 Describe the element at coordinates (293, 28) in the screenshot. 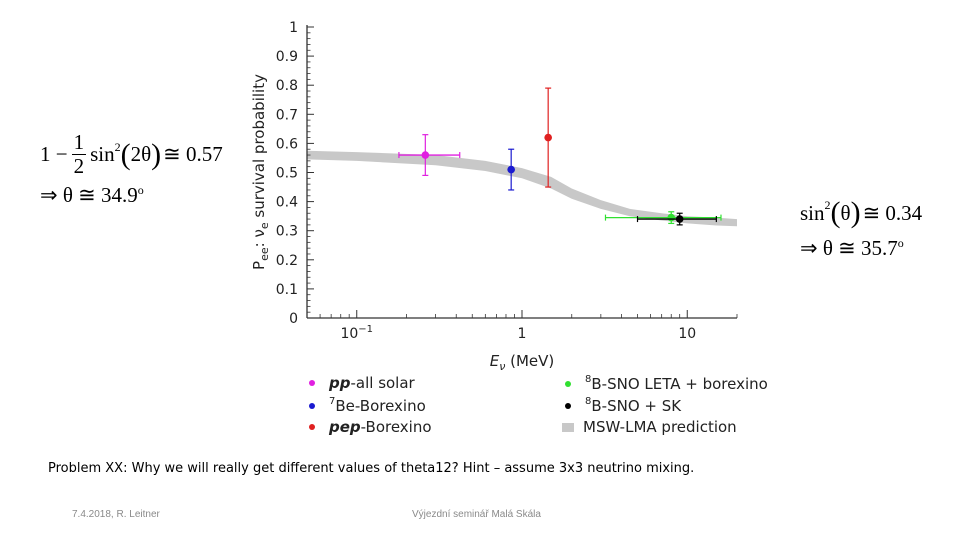

I see `y-tick-label: 1` at that location.